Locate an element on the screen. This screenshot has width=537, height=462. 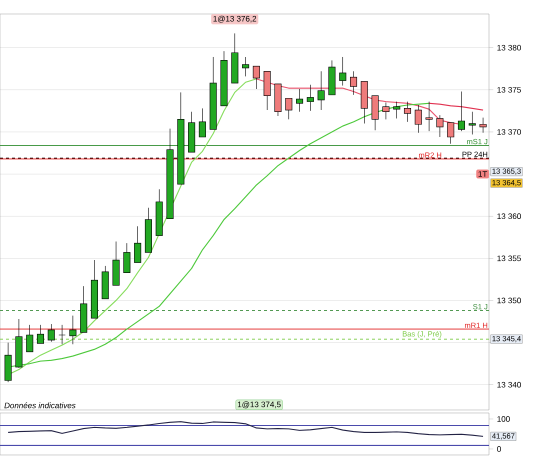
y-tick-label: 13 370 is located at coordinates (509, 132).